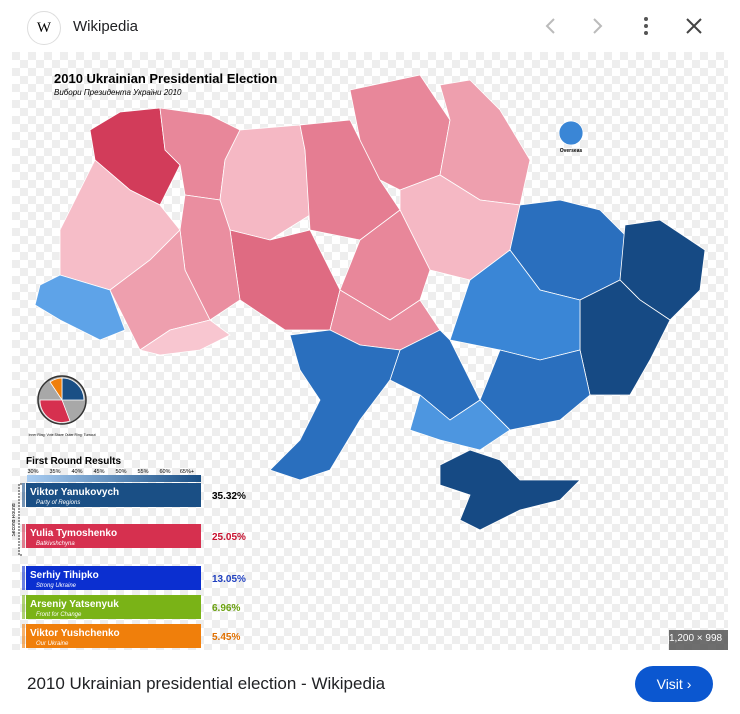 The width and height of the screenshot is (740, 714). I want to click on scale-label: 35%, so click(54, 472).